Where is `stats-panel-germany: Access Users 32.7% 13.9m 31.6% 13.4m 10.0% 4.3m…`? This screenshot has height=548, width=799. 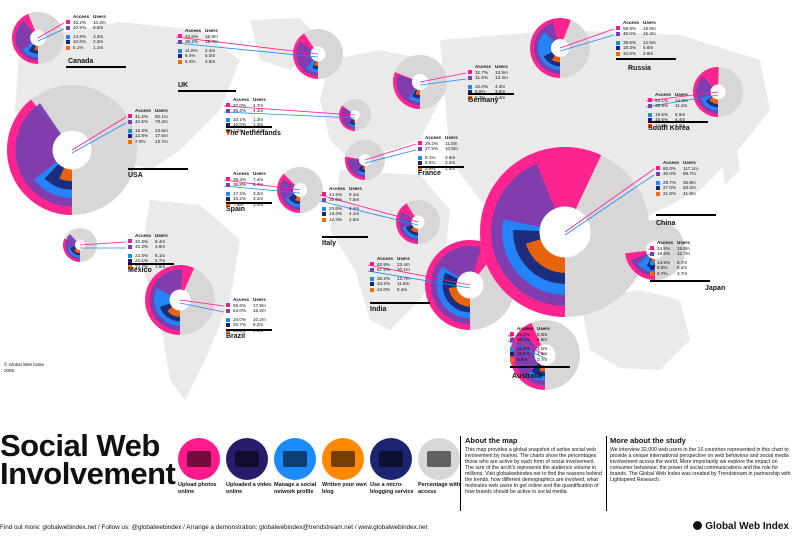
stats-panel-germany: Access Users 32.7% 13.9m 31.6% 13.4m 10.0% 4.3m… is located at coordinates (488, 82).